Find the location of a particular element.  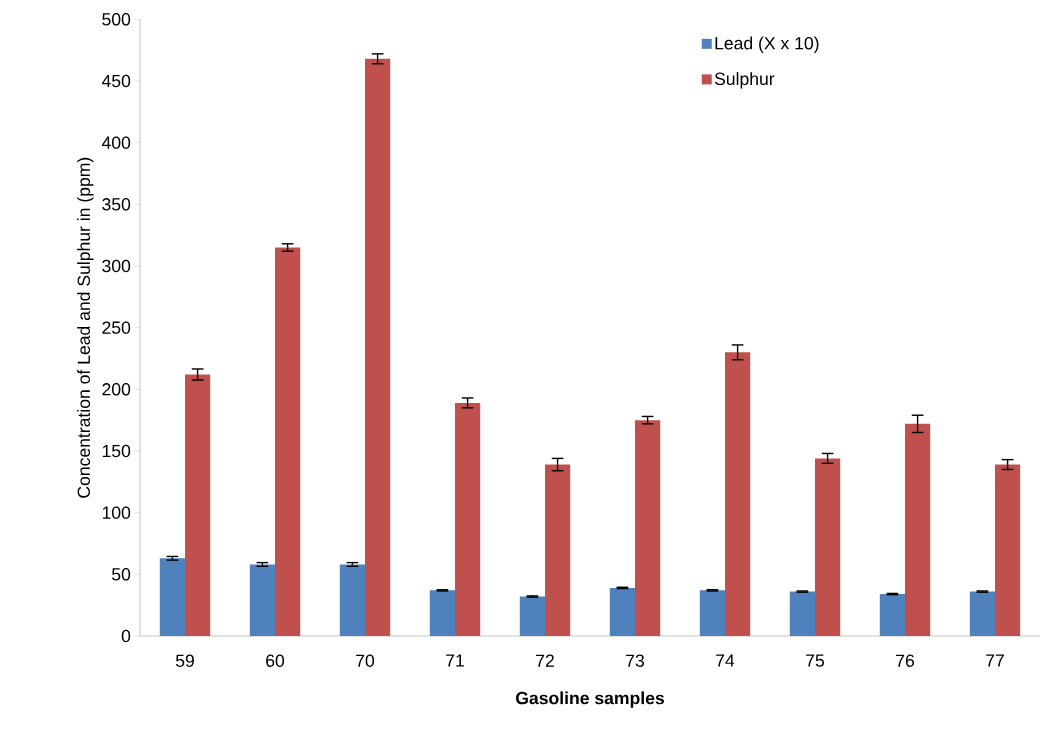

x-tick-label: 73 is located at coordinates (635, 660).